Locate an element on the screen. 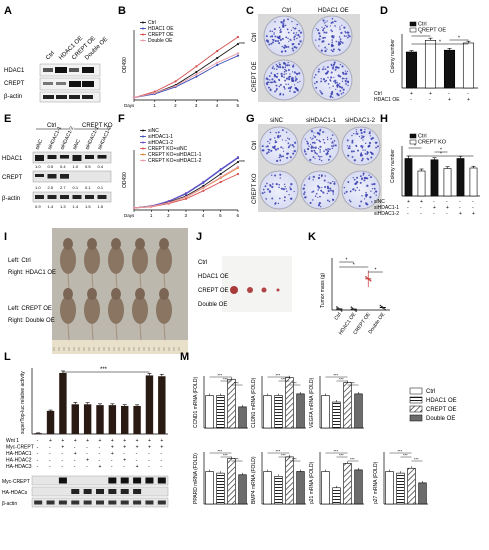 The image size is (489, 550). band-value: 1.0 is located at coordinates (76, 166).